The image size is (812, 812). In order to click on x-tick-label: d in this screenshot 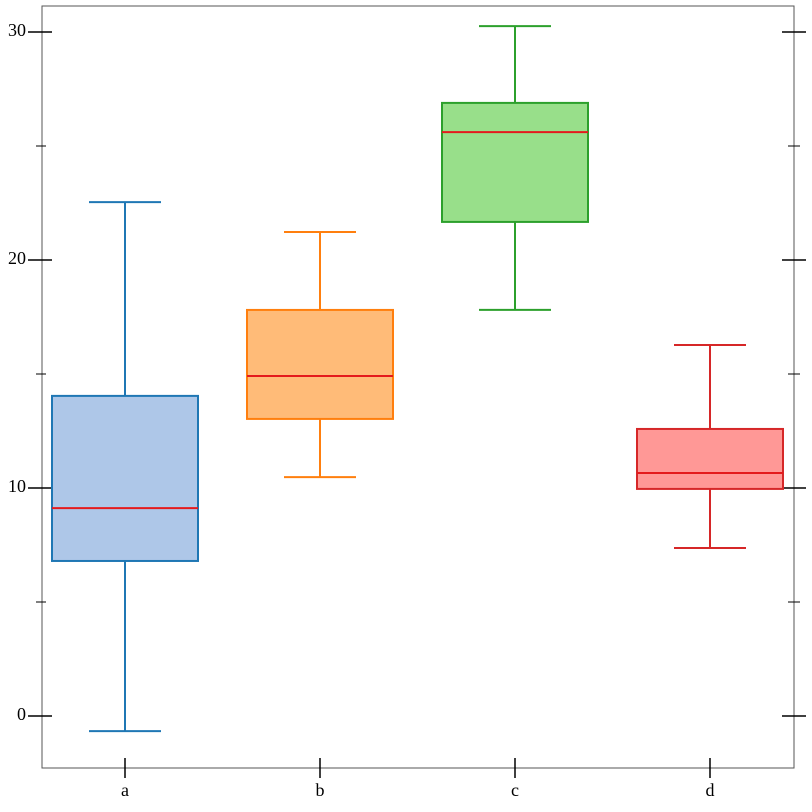, I will do `click(710, 790)`.